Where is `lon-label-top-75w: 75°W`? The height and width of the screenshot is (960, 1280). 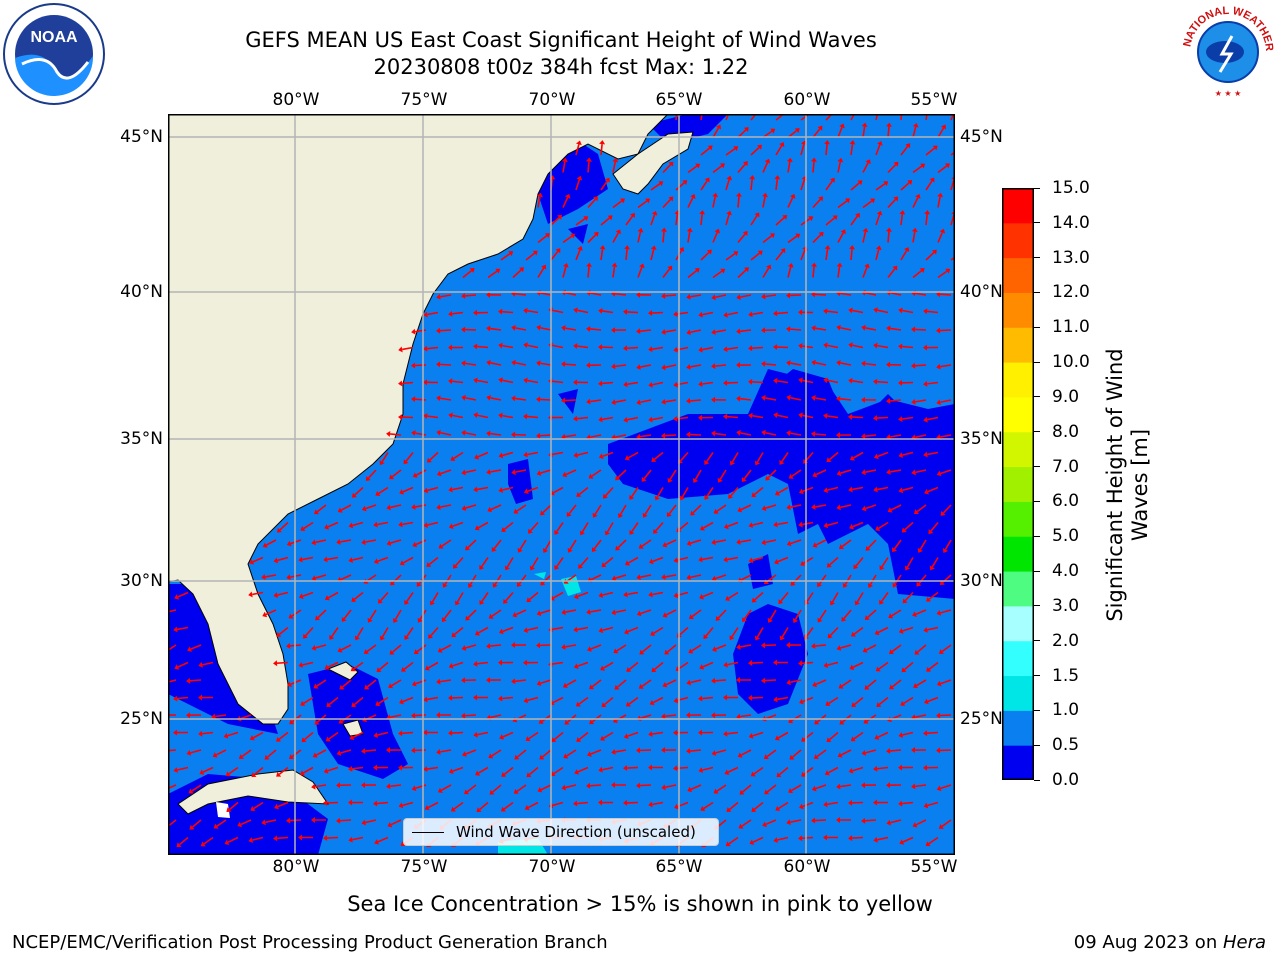 lon-label-top-75w: 75°W is located at coordinates (424, 100).